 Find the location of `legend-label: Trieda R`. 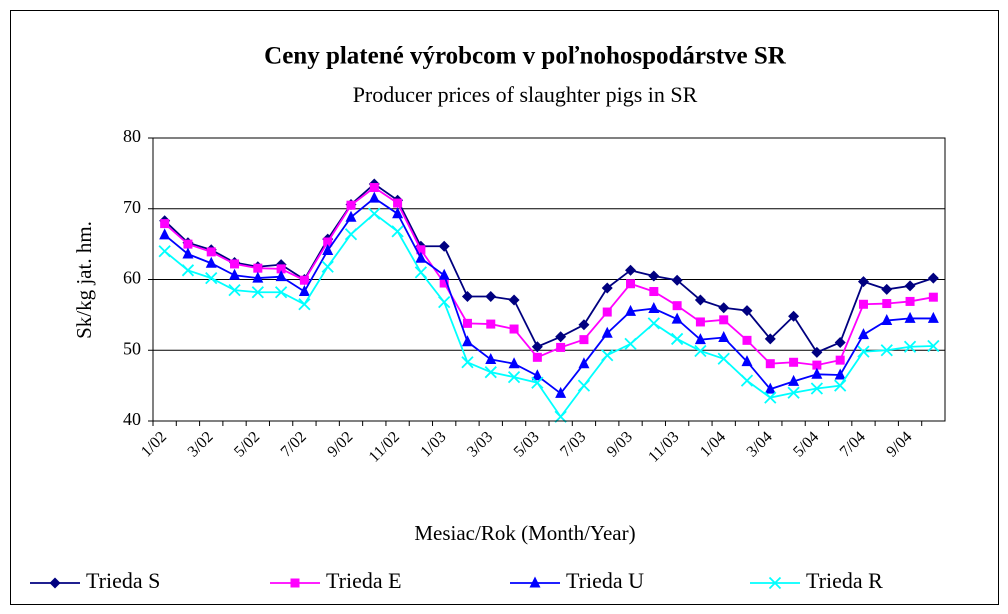

legend-label: Trieda R is located at coordinates (844, 580).